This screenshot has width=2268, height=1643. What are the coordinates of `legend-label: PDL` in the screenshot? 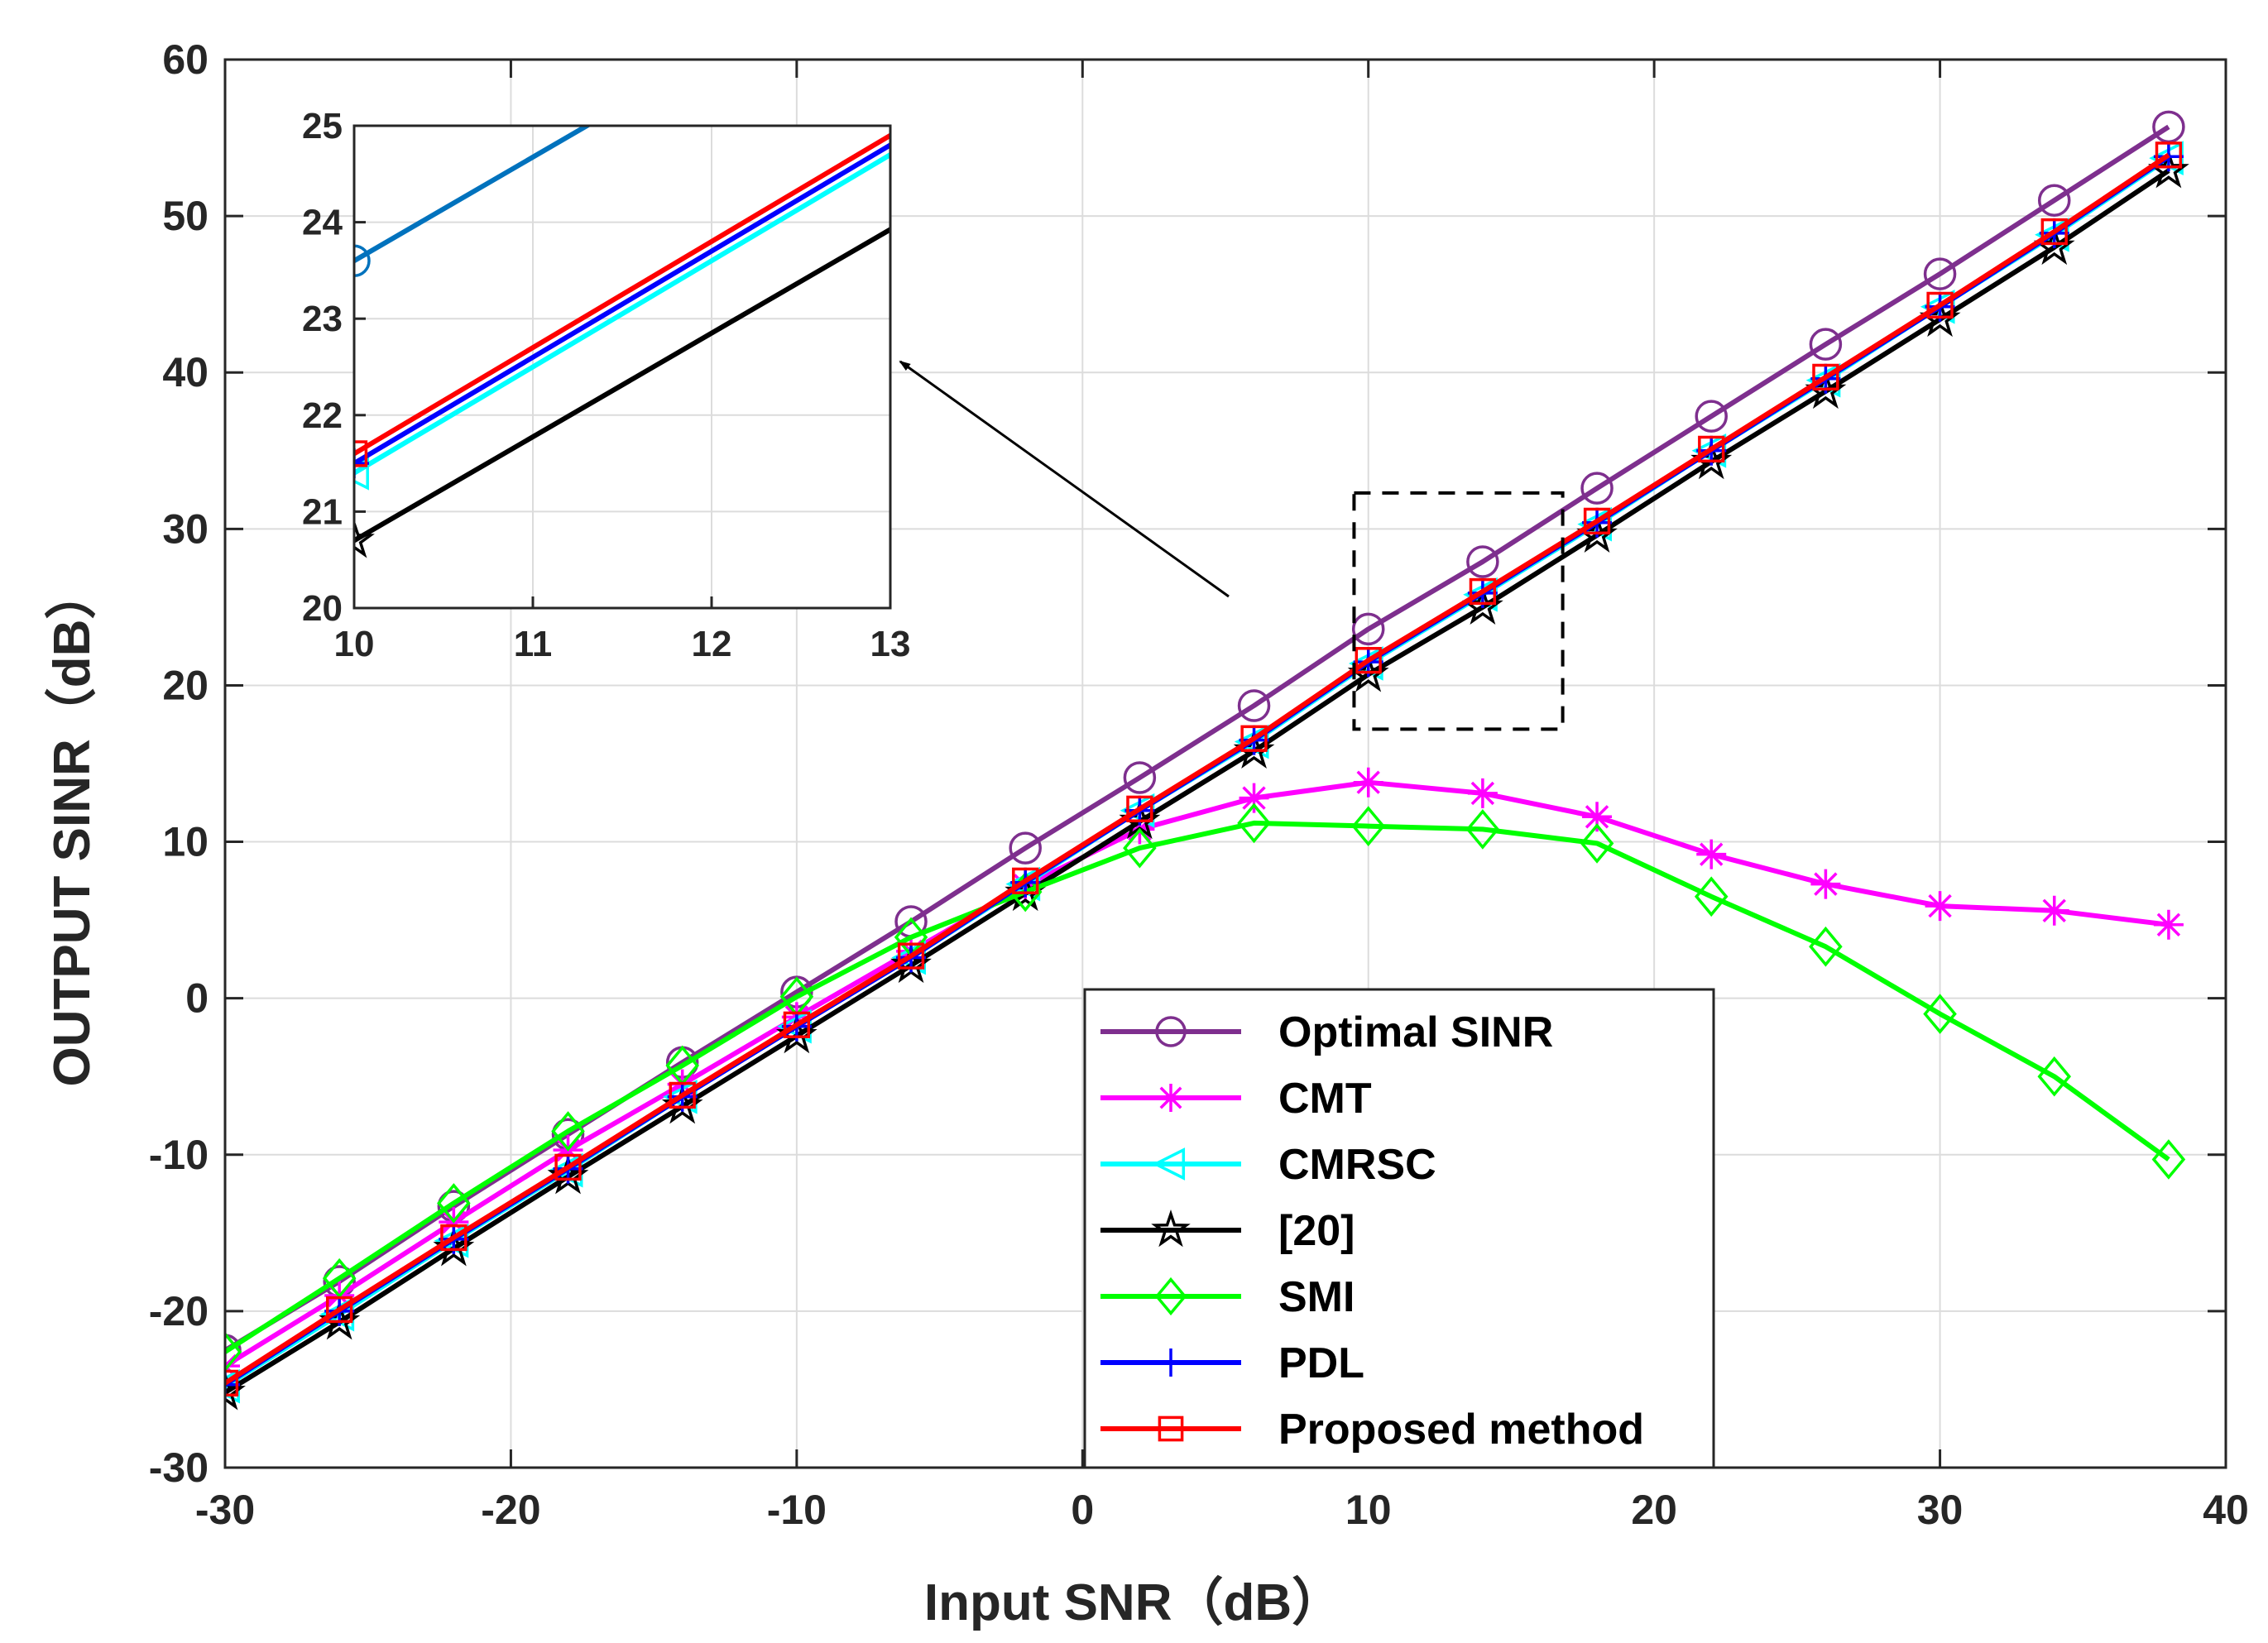 It's located at (1321, 1363).